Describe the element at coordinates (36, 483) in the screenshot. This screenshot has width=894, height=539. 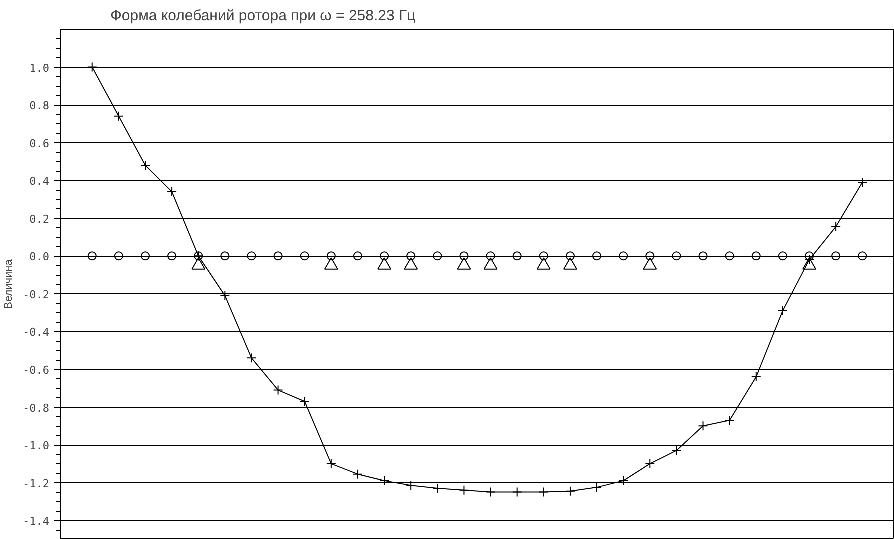
I see `y-tick-label: -1.2` at that location.